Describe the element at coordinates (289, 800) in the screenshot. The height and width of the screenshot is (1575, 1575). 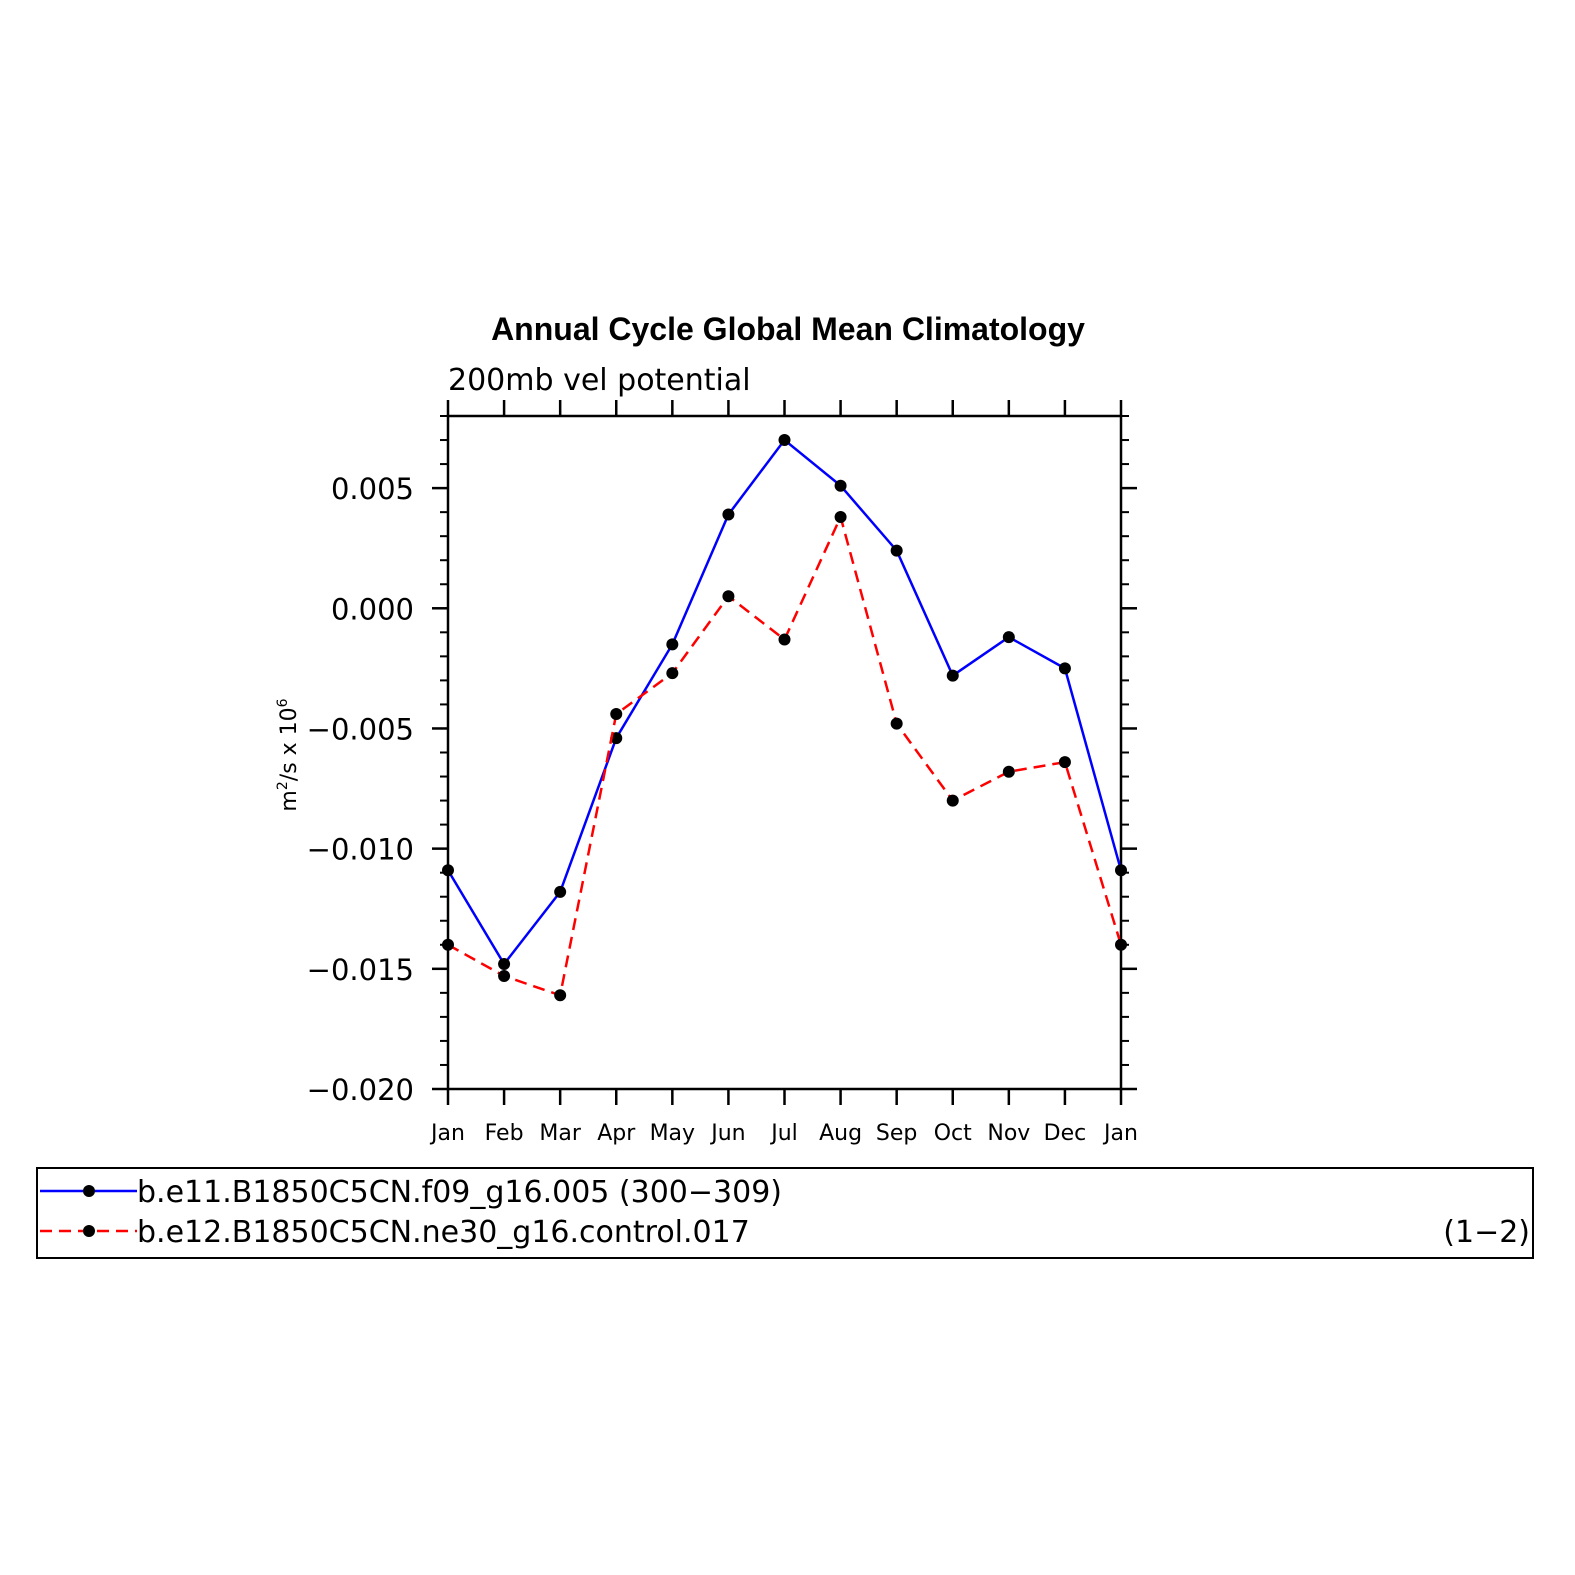
I see `y-axis-label-base: m` at that location.